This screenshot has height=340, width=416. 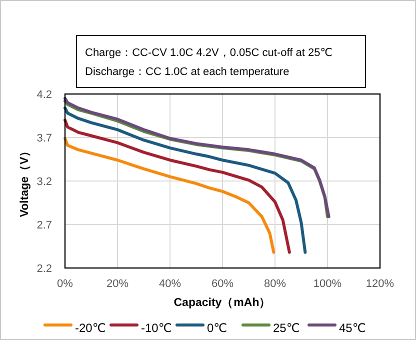 What do you see at coordinates (44, 226) in the screenshot?
I see `y-tick-label: 2.7` at bounding box center [44, 226].